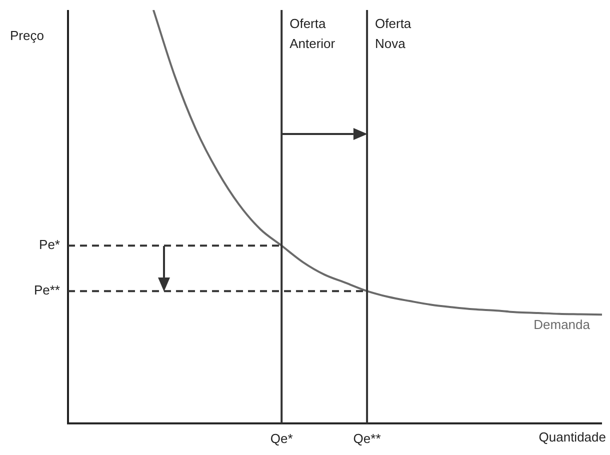 The width and height of the screenshot is (610, 455). What do you see at coordinates (367, 438) in the screenshot?
I see `x-tick-label: Qe**` at bounding box center [367, 438].